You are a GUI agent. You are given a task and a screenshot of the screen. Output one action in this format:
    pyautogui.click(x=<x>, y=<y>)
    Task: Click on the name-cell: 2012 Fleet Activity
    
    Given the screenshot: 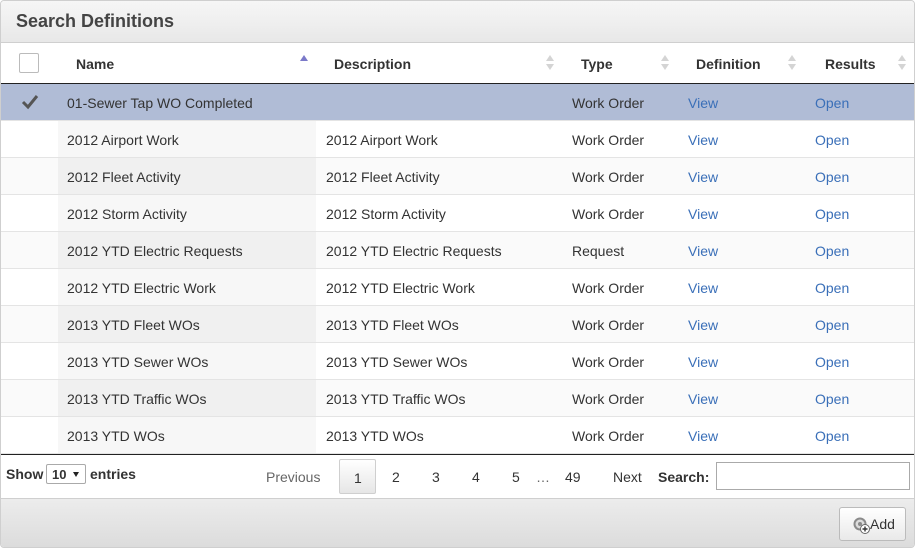 What is the action you would take?
    pyautogui.click(x=187, y=176)
    